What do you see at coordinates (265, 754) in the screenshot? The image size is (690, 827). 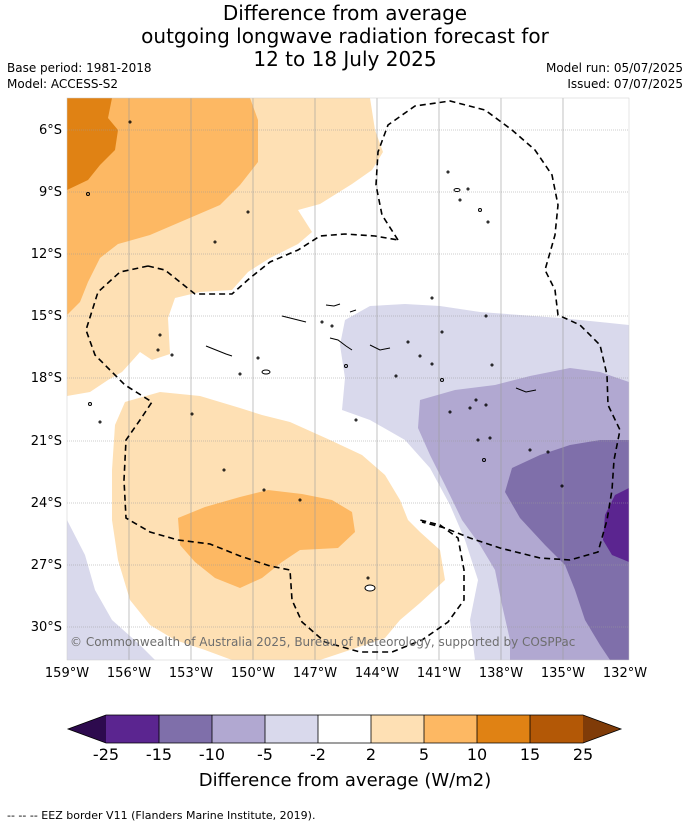 I see `colorbar-tick-label: -5` at bounding box center [265, 754].